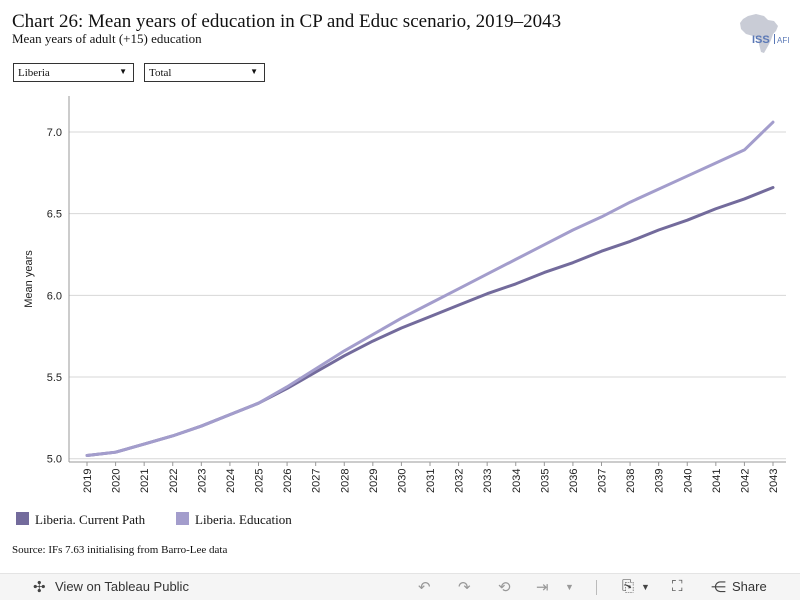 Image resolution: width=800 pixels, height=600 pixels. I want to click on y-tick-label: 6.5, so click(54, 215).